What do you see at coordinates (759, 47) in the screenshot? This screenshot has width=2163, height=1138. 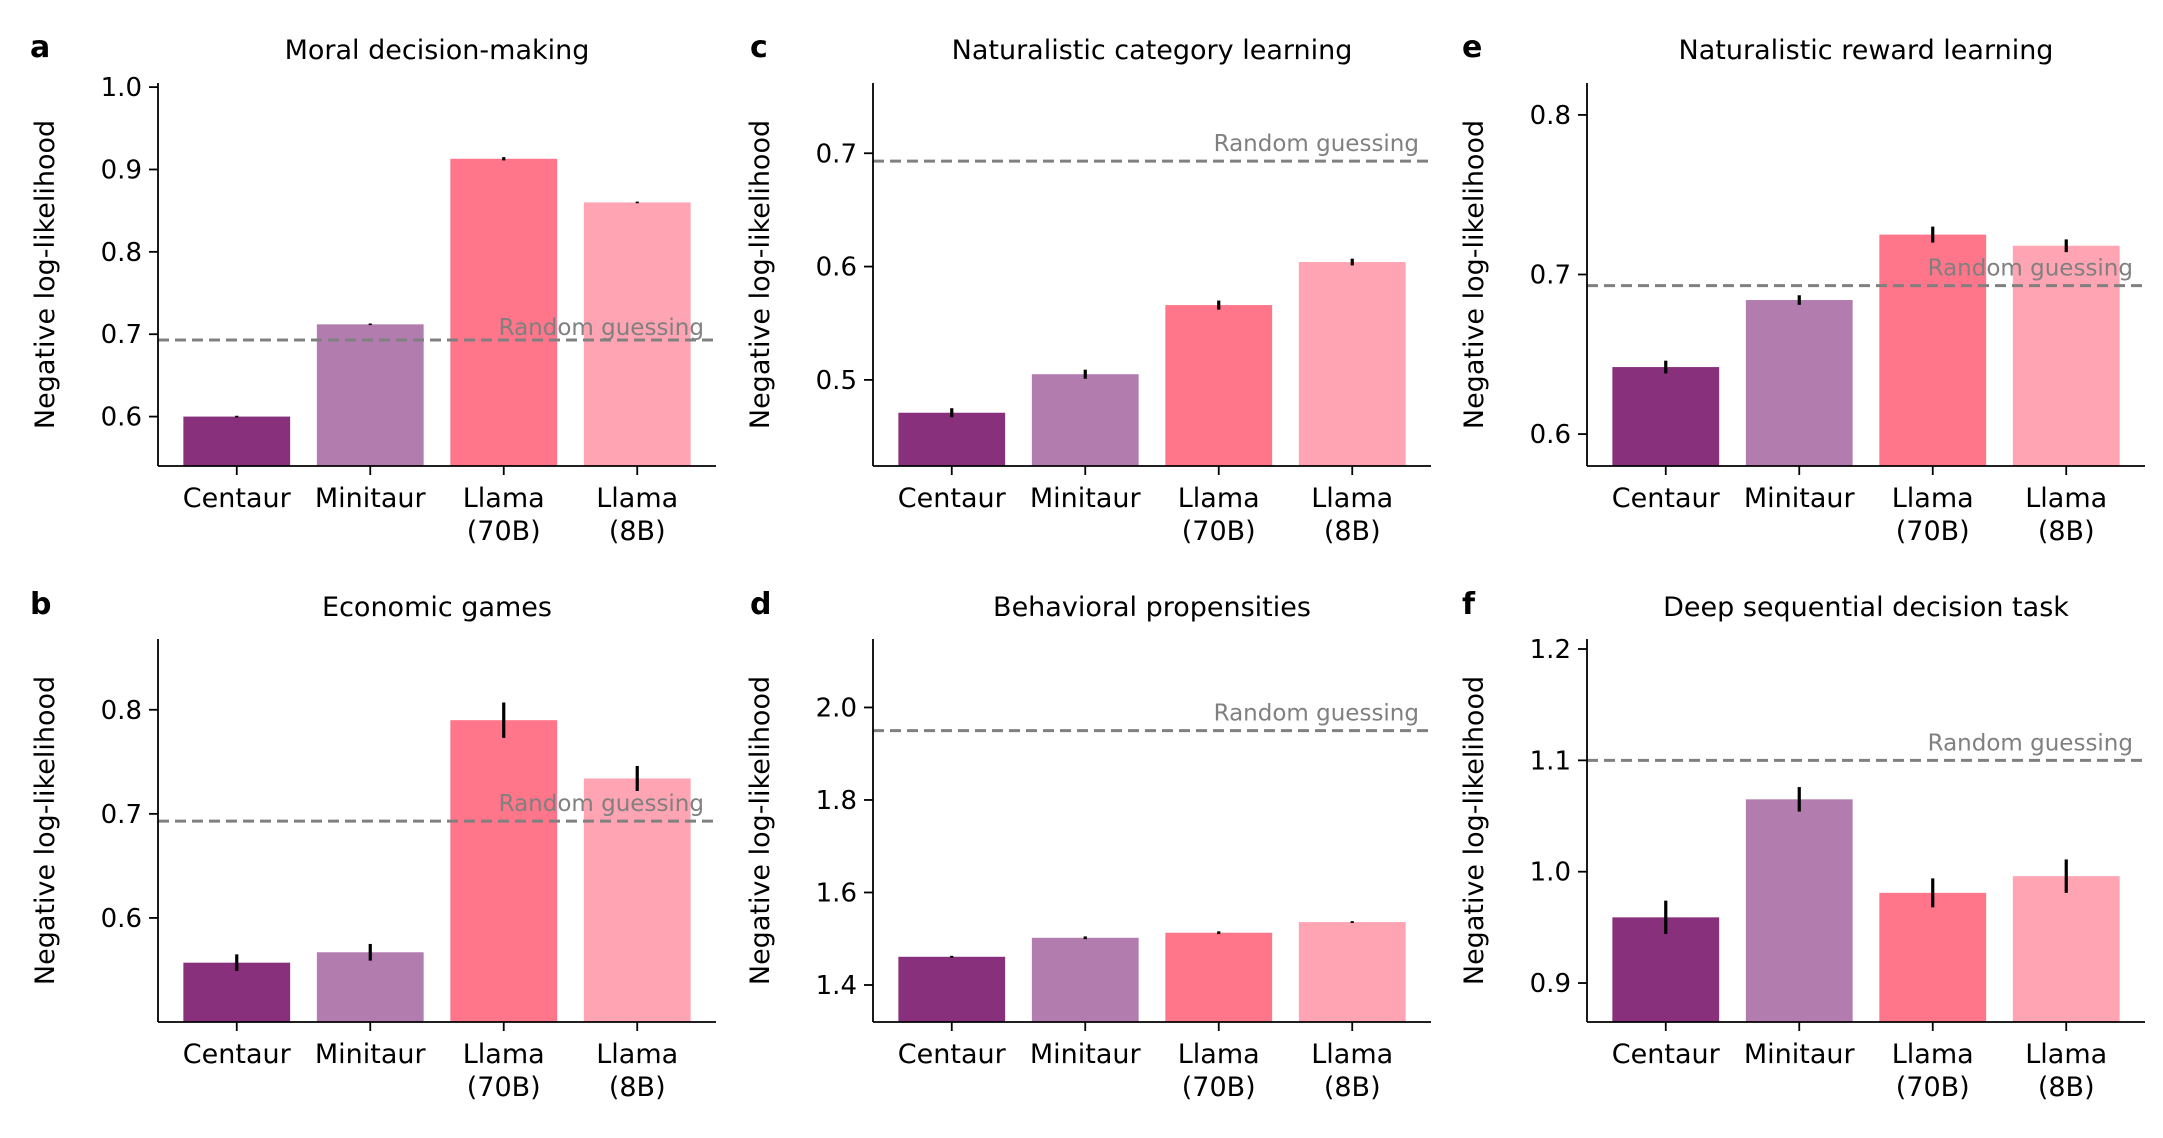 I see `panel-letter: c` at bounding box center [759, 47].